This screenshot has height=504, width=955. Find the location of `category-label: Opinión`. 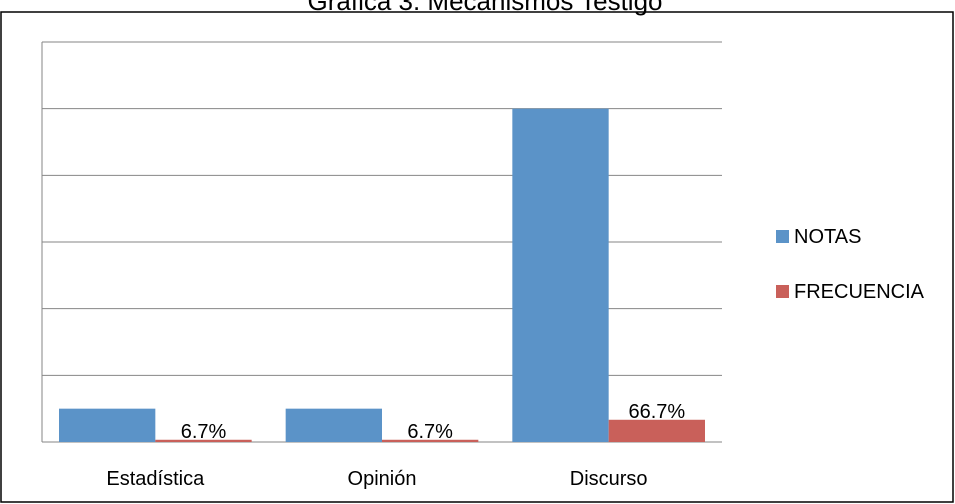

category-label: Opinión is located at coordinates (382, 479).